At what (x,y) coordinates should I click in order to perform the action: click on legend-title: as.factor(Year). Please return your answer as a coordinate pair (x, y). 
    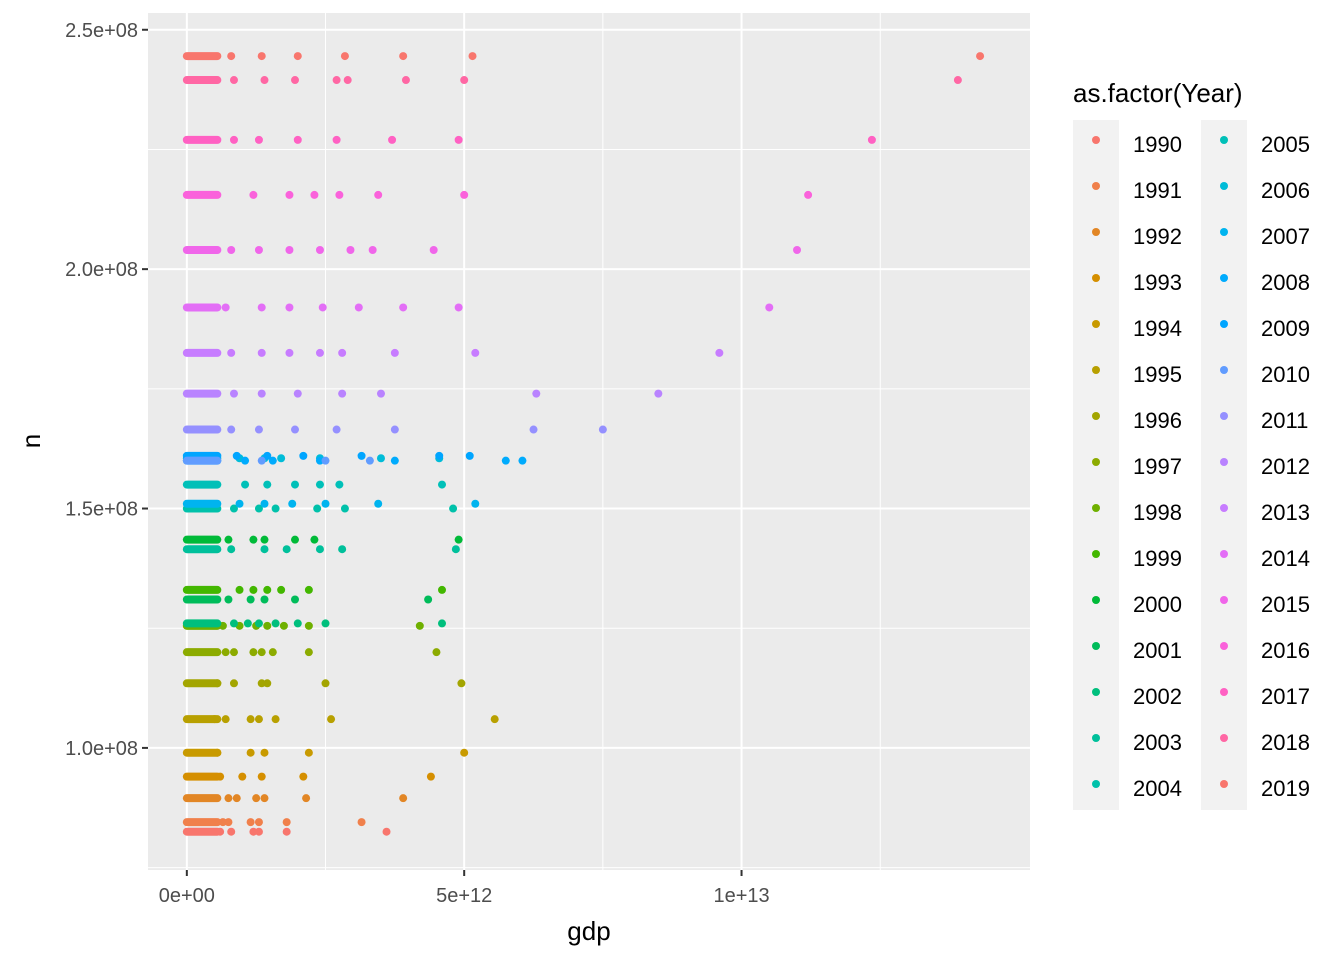
    Looking at the image, I should click on (1158, 93).